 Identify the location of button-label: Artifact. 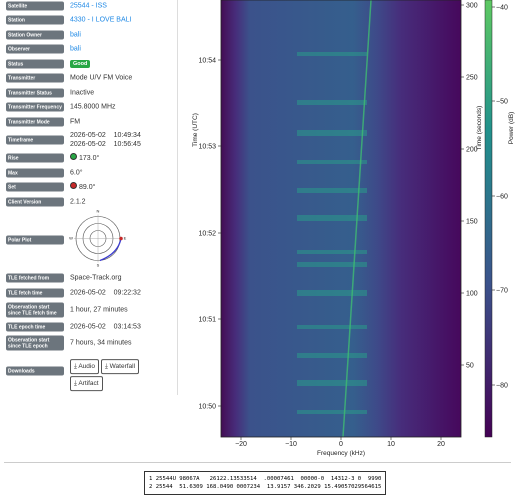
(88, 384).